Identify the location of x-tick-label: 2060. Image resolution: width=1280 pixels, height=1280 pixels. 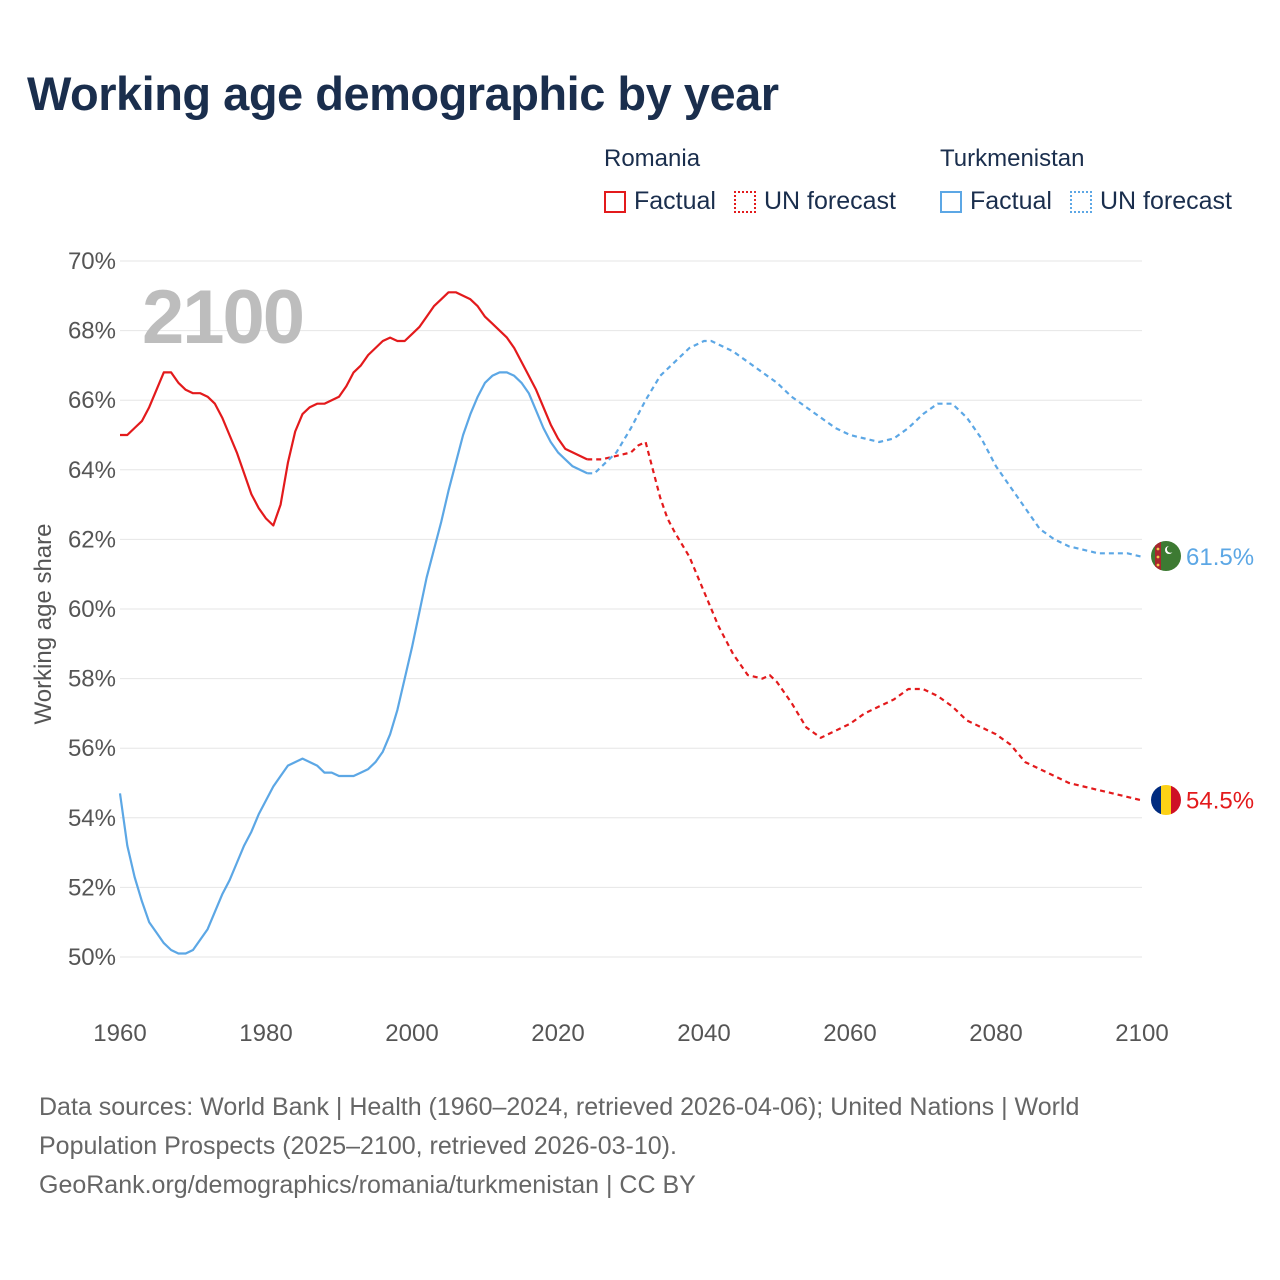
(849, 1033).